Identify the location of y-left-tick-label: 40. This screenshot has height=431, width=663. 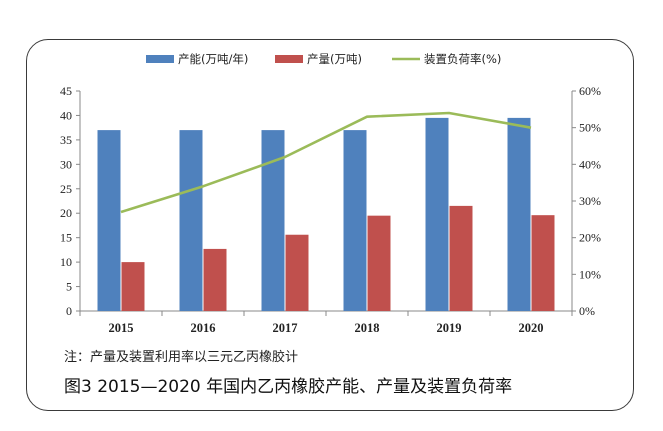
(66, 115).